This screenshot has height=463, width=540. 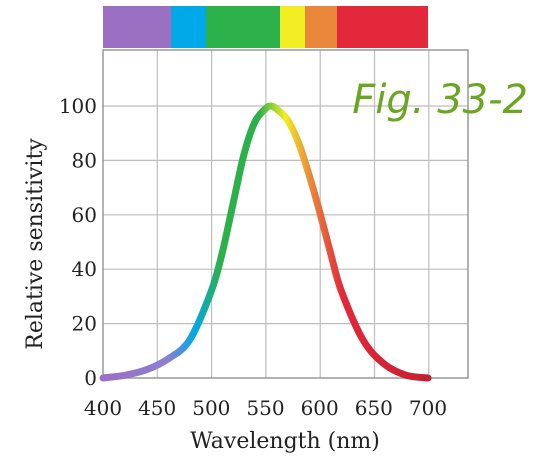 What do you see at coordinates (35, 244) in the screenshot?
I see `y-axis-label: Relative sensitivity` at bounding box center [35, 244].